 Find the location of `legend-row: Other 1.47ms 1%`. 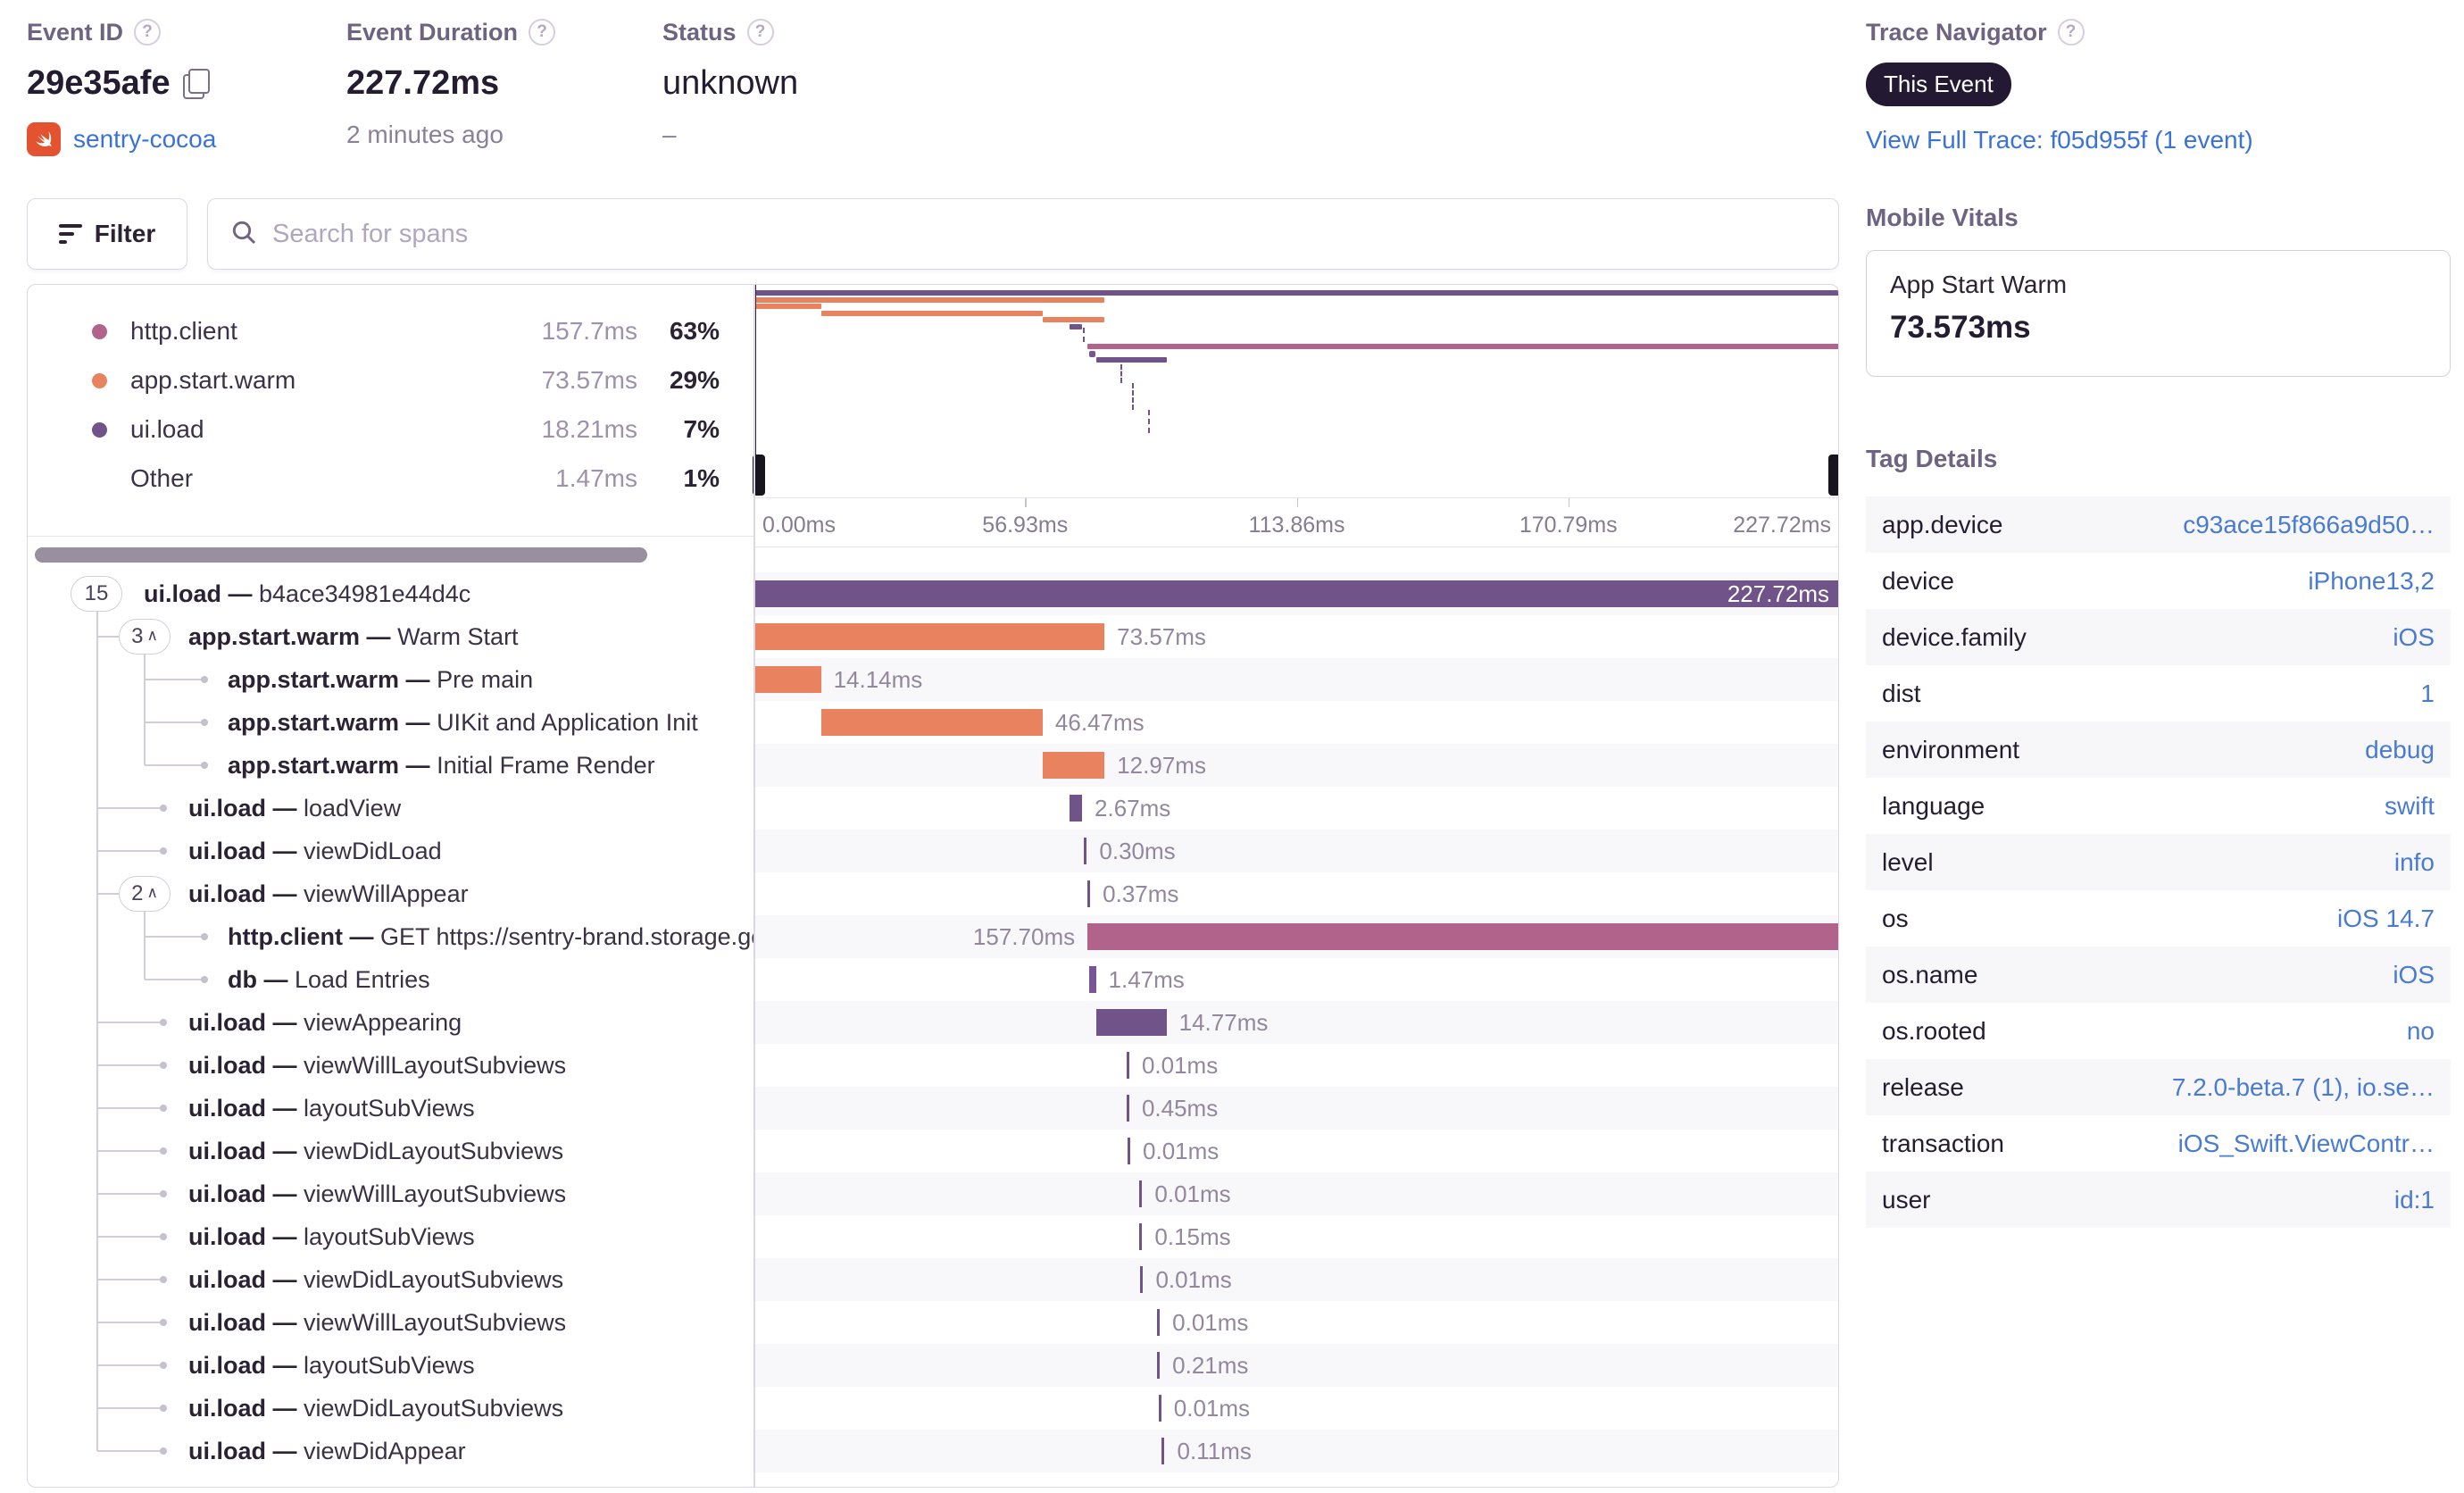

legend-row: Other 1.47ms 1% is located at coordinates (390, 478).